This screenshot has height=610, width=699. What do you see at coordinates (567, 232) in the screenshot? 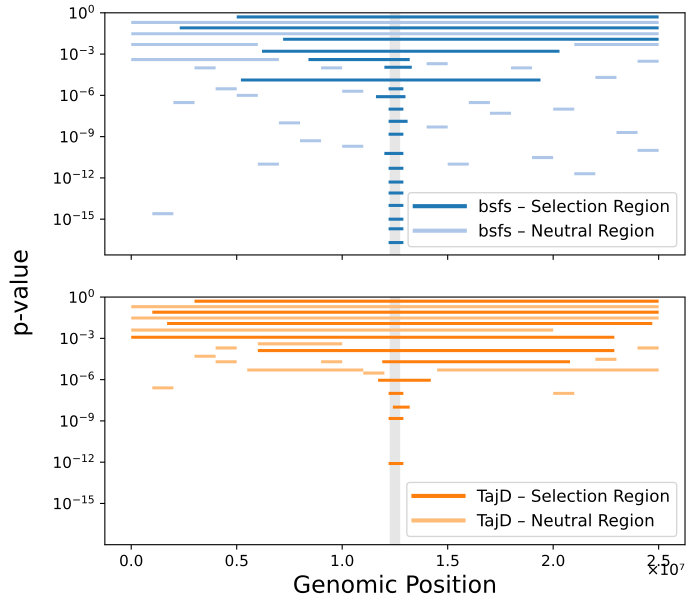
I see `legend-label: bsfs – Neutral Region` at bounding box center [567, 232].